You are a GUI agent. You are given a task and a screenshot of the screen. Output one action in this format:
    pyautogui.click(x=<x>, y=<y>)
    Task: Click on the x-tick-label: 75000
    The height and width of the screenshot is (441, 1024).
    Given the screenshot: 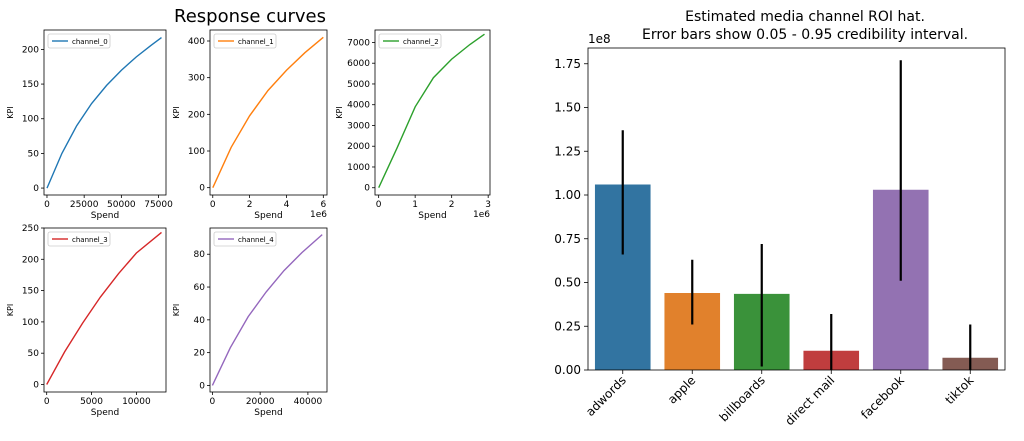 What is the action you would take?
    pyautogui.click(x=158, y=205)
    